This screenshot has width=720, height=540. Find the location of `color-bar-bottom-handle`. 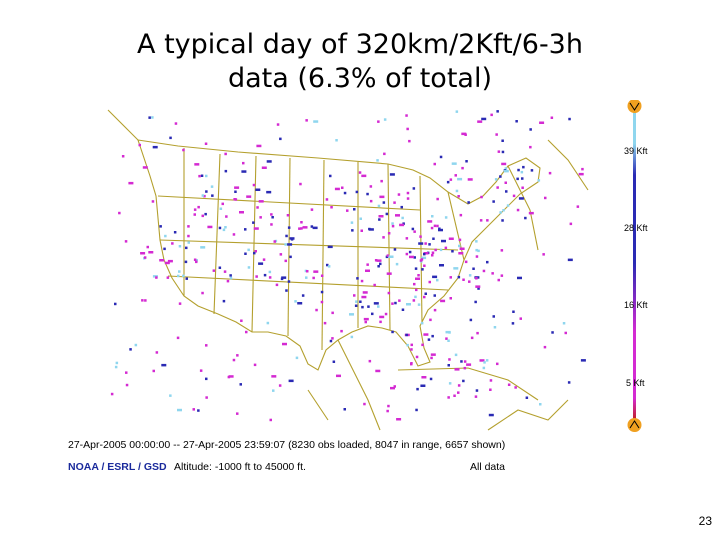

color-bar-bottom-handle is located at coordinates (634, 425).